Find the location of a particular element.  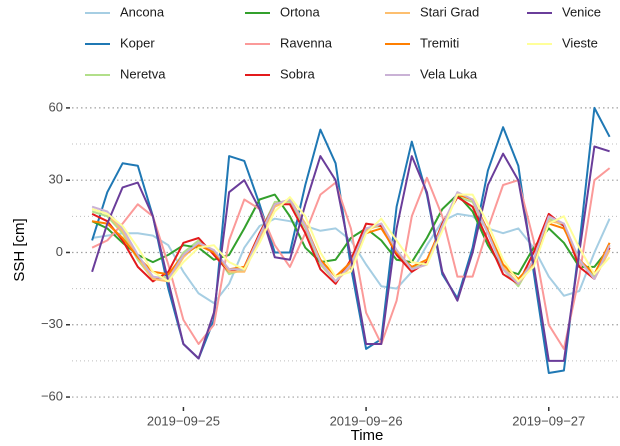

legend-label: Vieste is located at coordinates (580, 42).